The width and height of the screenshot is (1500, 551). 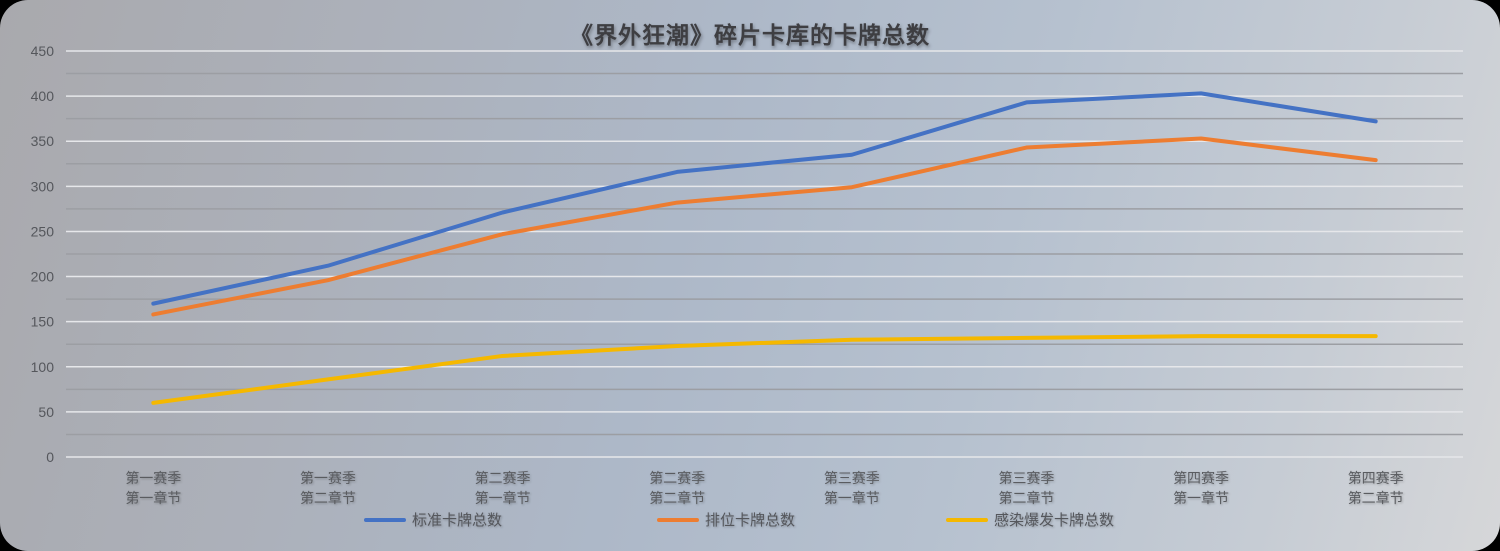 I want to click on x-category-label: 第一赛季 第二章节, so click(x=327, y=489).